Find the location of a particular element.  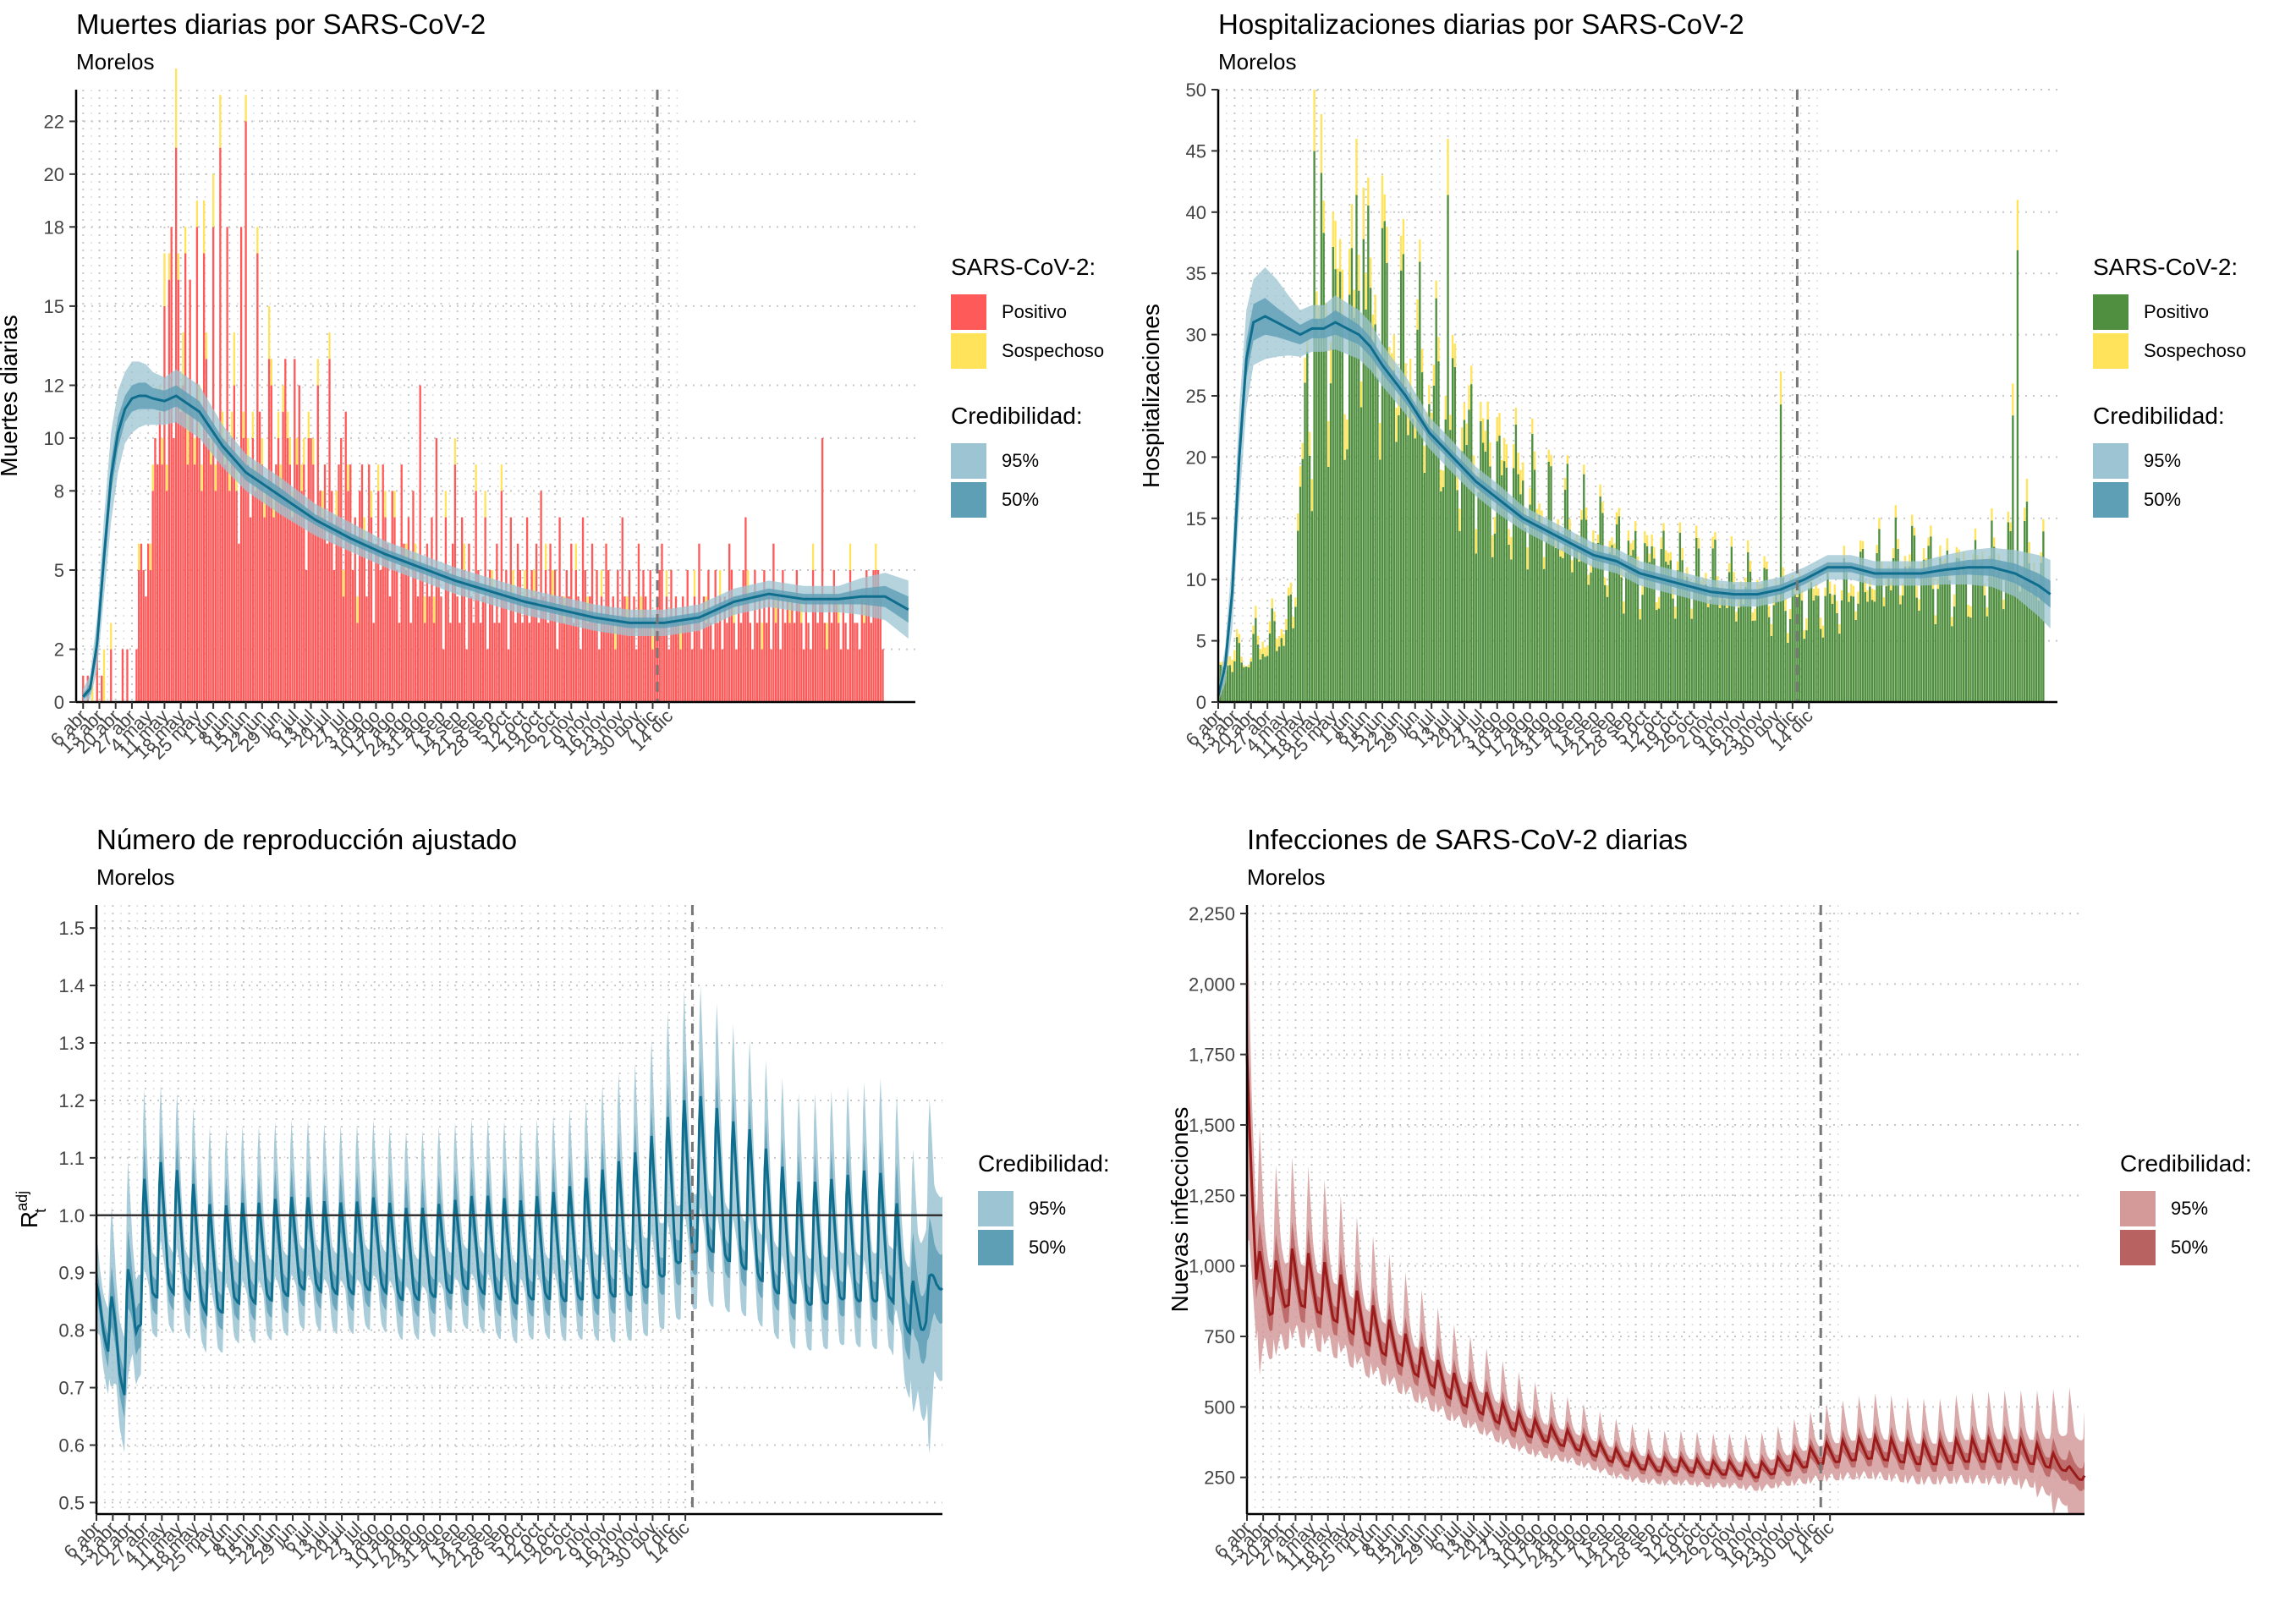

inf-ylabel: Nuevas infecciones is located at coordinates (1180, 1210).